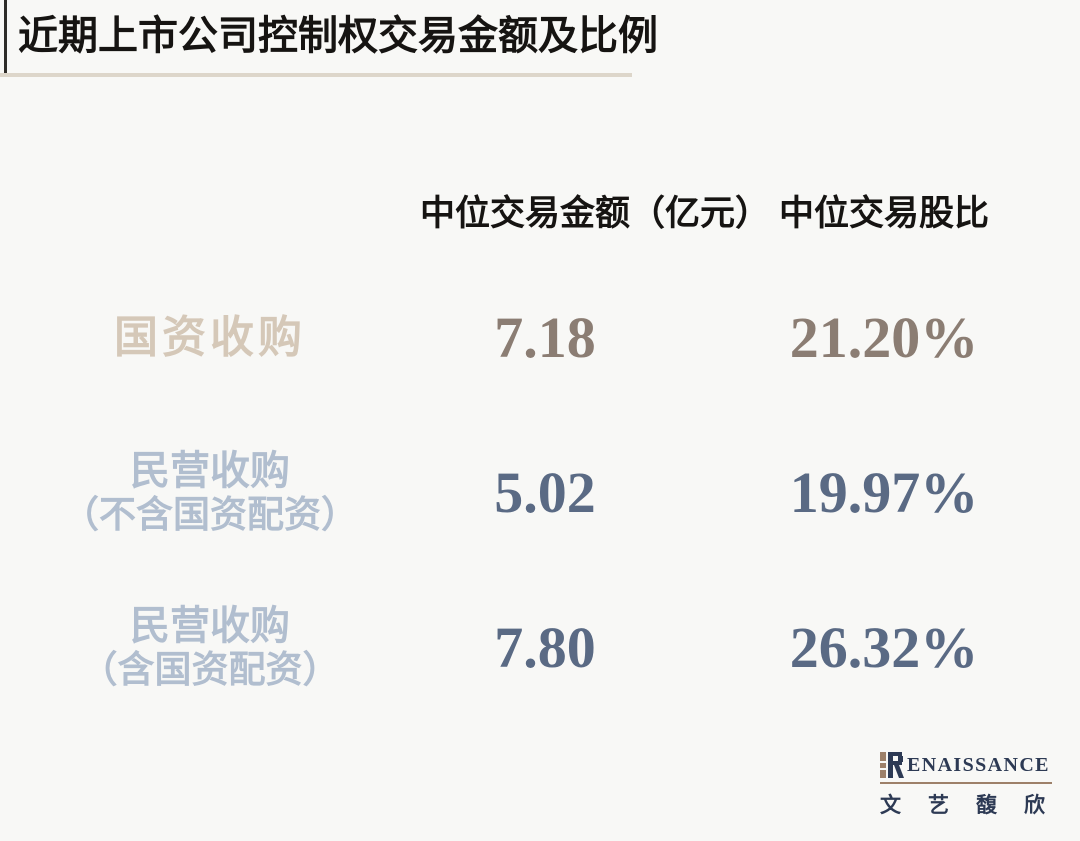 This screenshot has width=1080, height=841. What do you see at coordinates (884, 647) in the screenshot?
I see `median-ratio-value: 26.32%` at bounding box center [884, 647].